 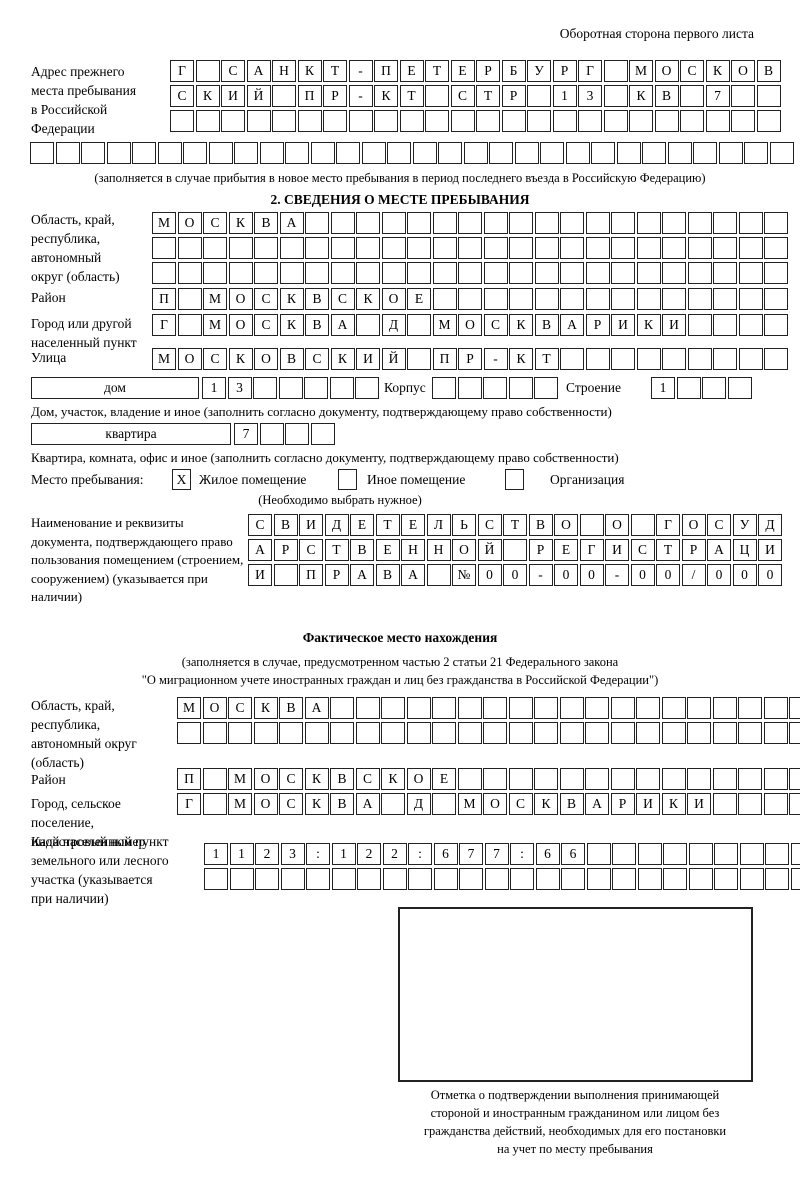 What do you see at coordinates (444, 359) in the screenshot?
I see `form-cell: П` at bounding box center [444, 359].